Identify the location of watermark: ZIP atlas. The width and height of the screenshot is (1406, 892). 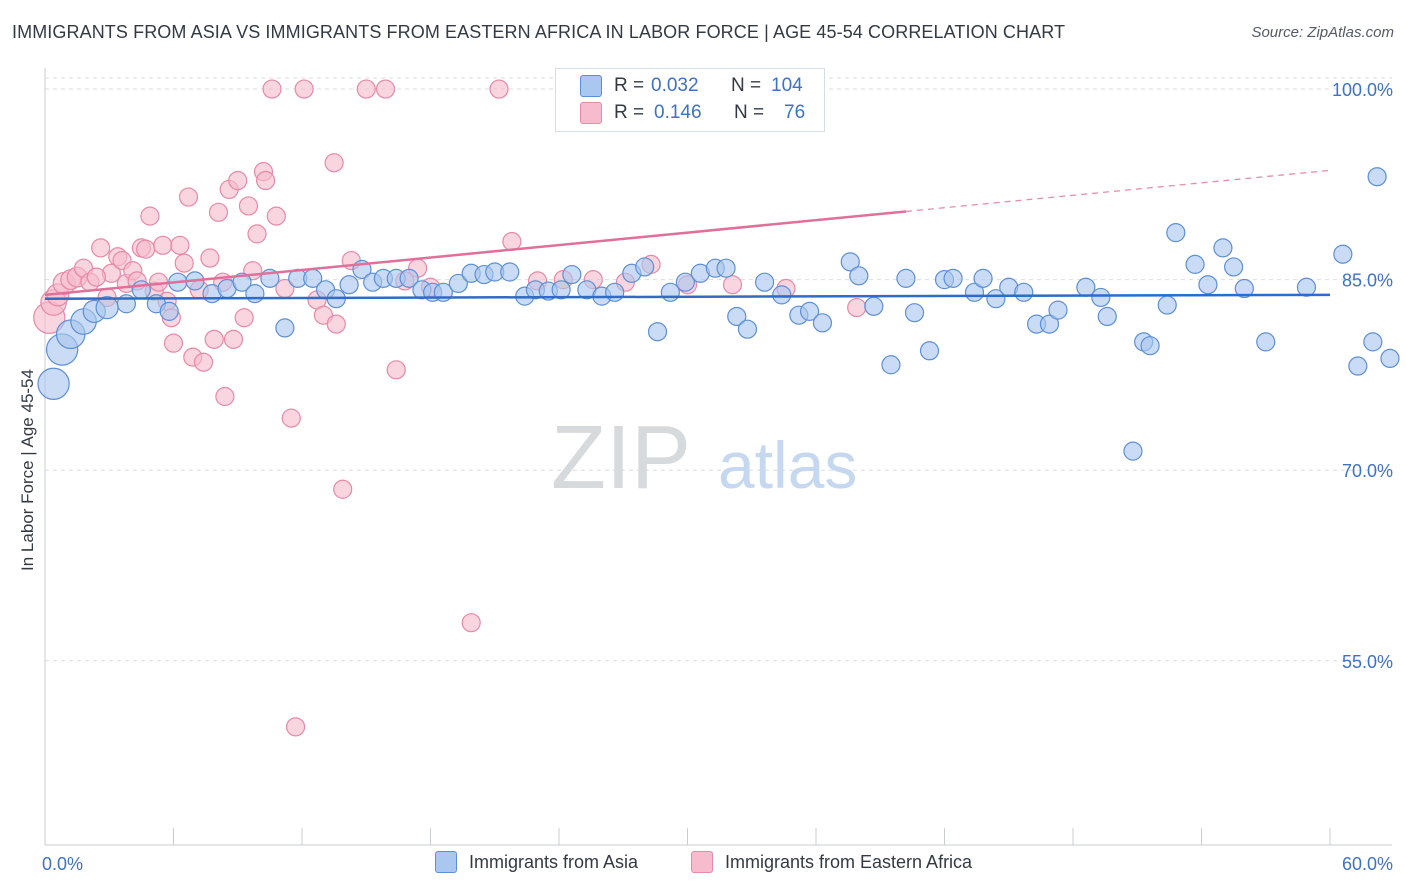
(704, 458).